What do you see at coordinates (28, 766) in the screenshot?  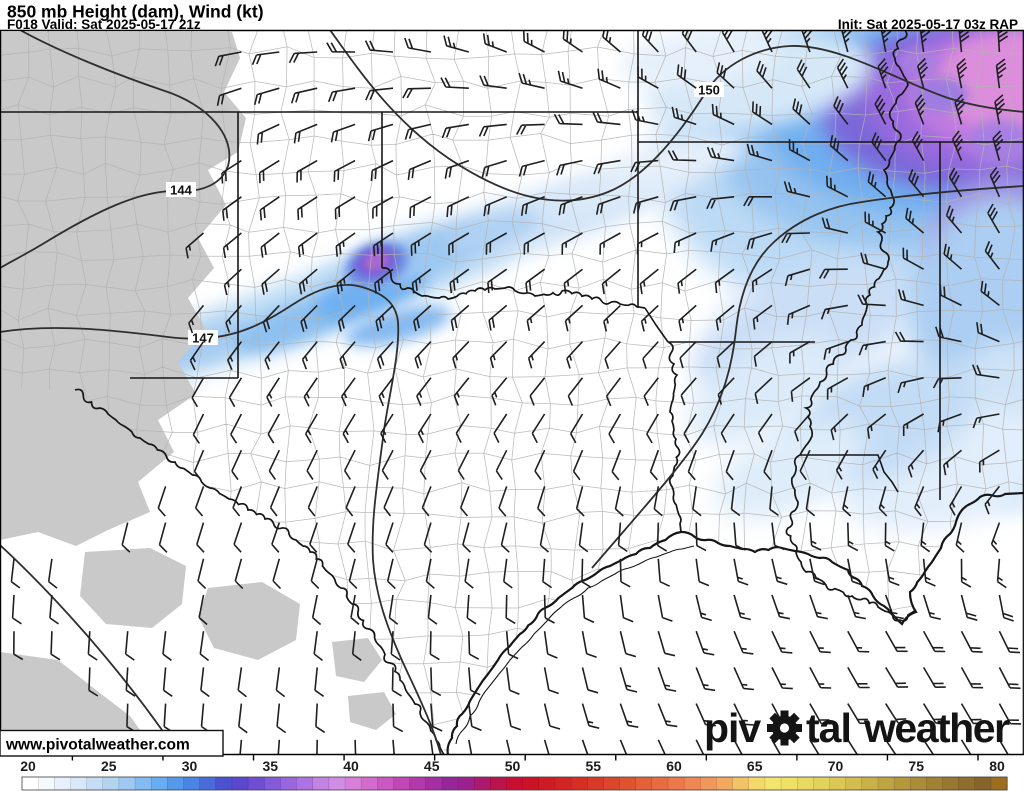 I see `colorbar-tick-label: 20` at bounding box center [28, 766].